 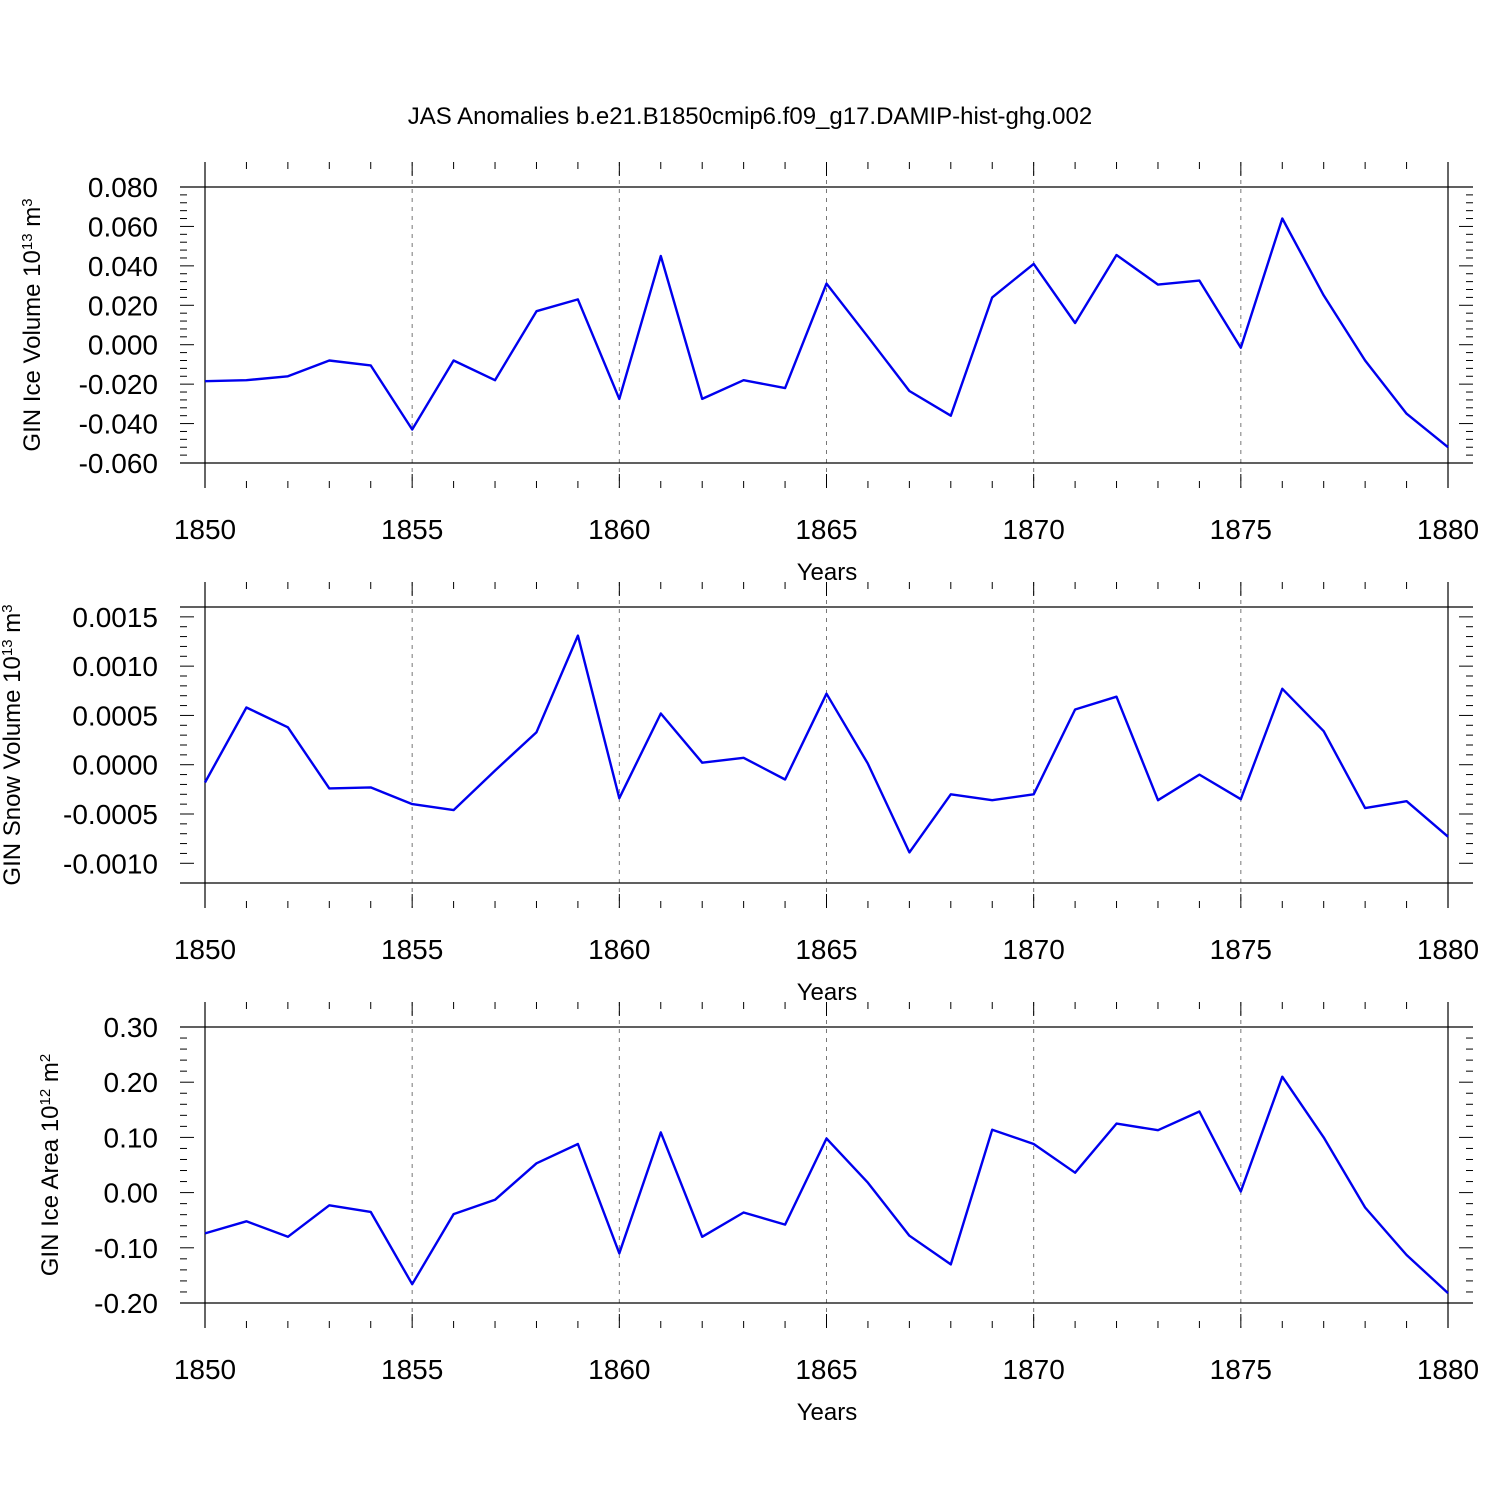 What do you see at coordinates (118, 463) in the screenshot?
I see `y-tick-label: -0.060` at bounding box center [118, 463].